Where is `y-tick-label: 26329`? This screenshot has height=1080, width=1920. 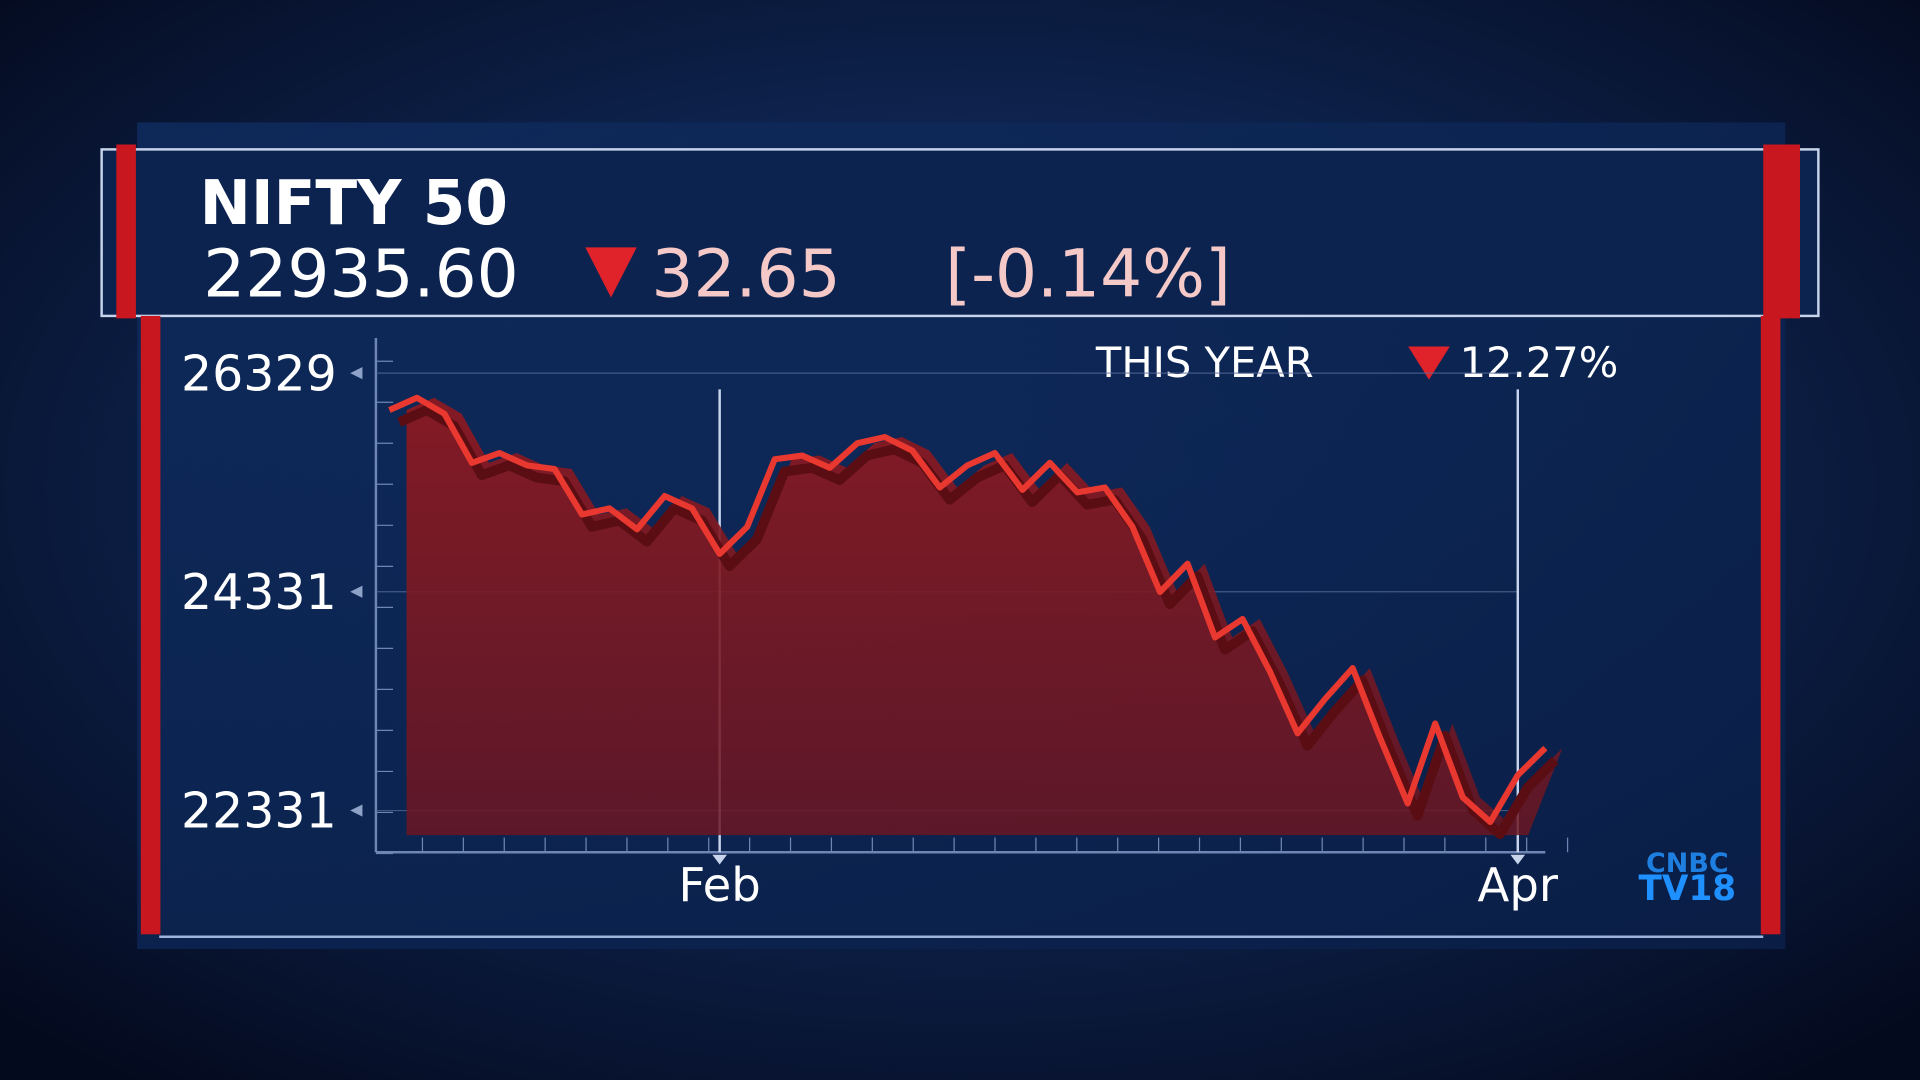
y-tick-label: 26329 is located at coordinates (259, 373).